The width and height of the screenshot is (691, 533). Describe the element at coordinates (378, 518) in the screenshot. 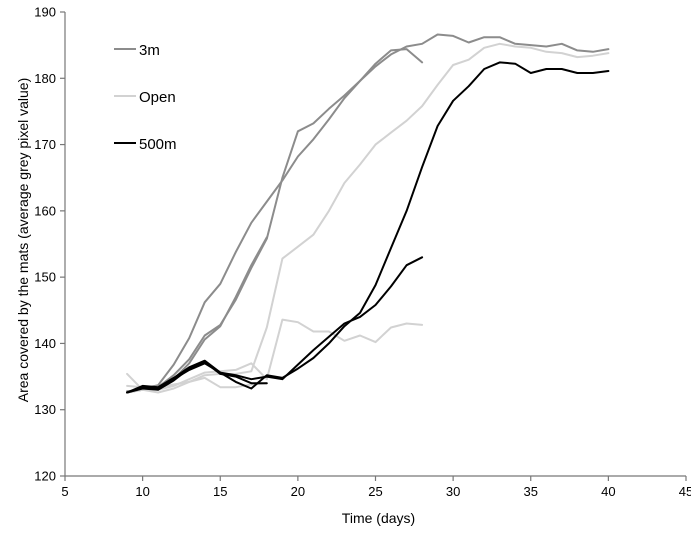

I see `x-axis-title: Time (days)` at that location.